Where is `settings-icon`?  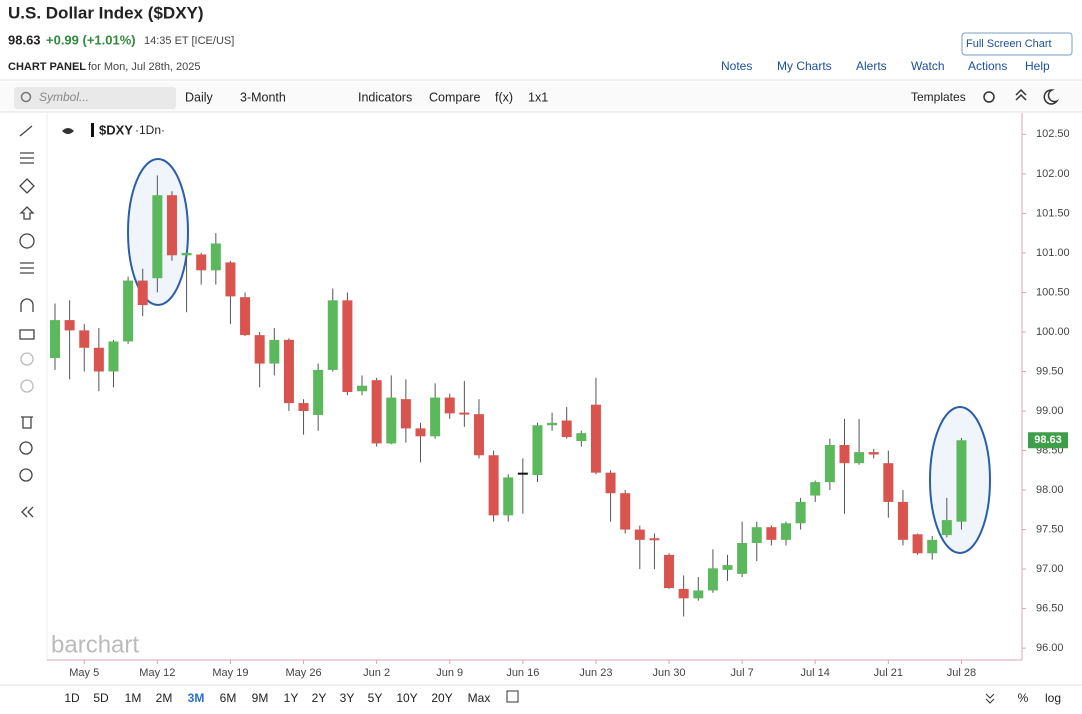 settings-icon is located at coordinates (989, 97).